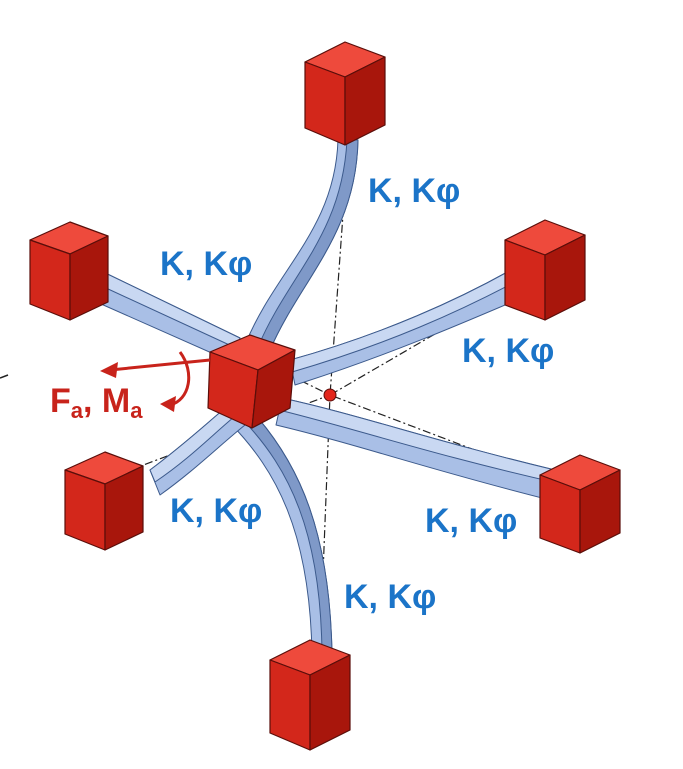 This screenshot has height=769, width=683. What do you see at coordinates (390, 597) in the screenshot?
I see `stiffness-label-bottom: K, Kφ` at bounding box center [390, 597].